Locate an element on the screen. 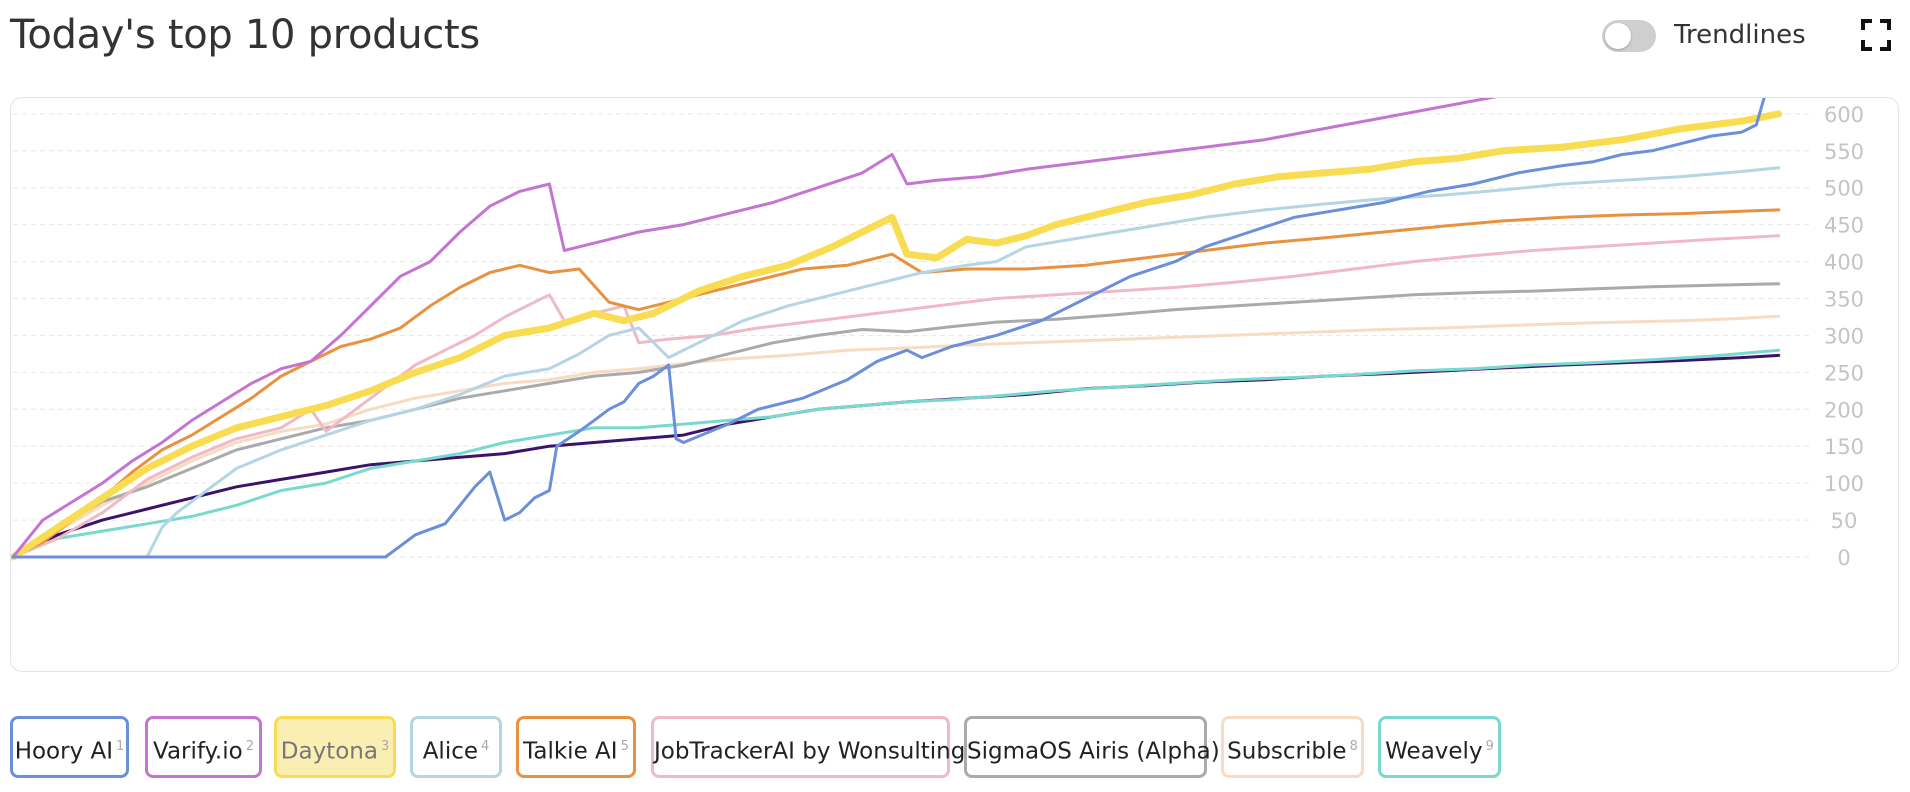 The height and width of the screenshot is (792, 1910). legend-rank: 4 is located at coordinates (485, 746).